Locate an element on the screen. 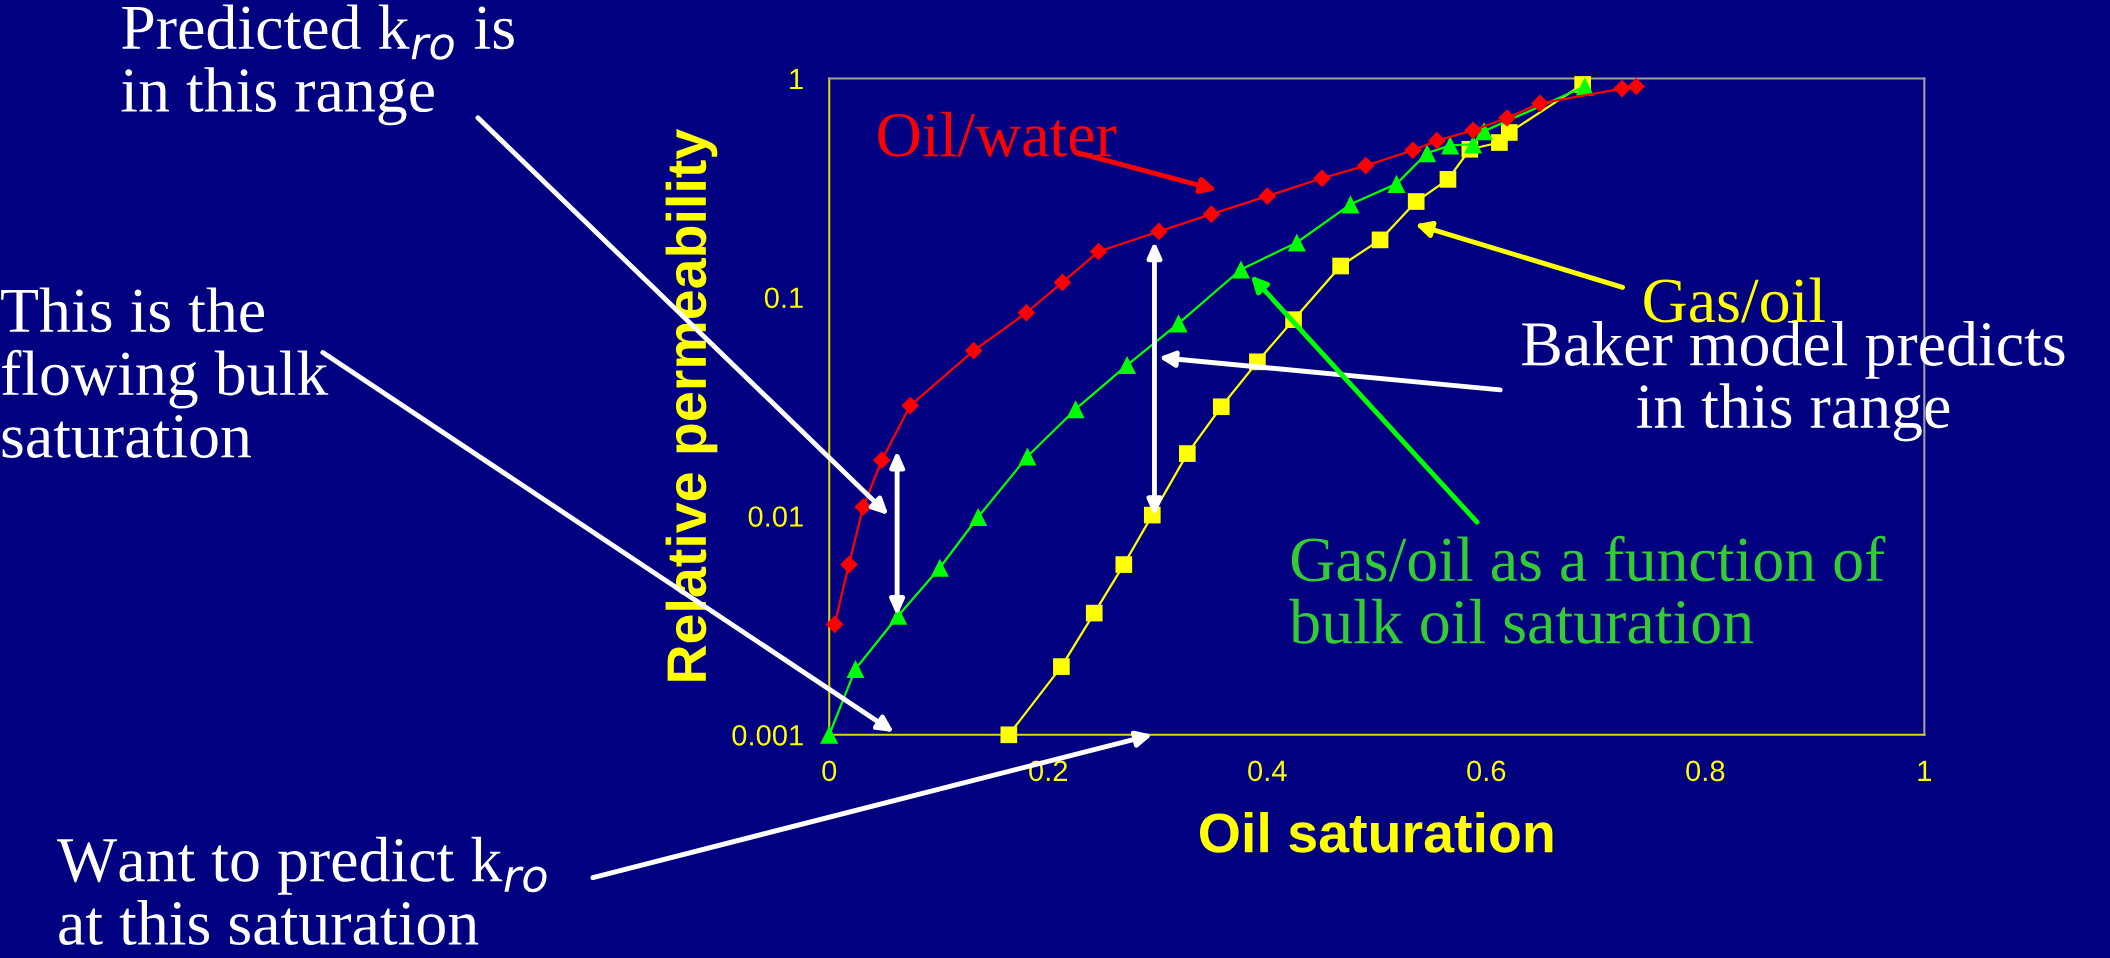 This screenshot has width=2110, height=958. y-tick-label: 1 is located at coordinates (796, 79).